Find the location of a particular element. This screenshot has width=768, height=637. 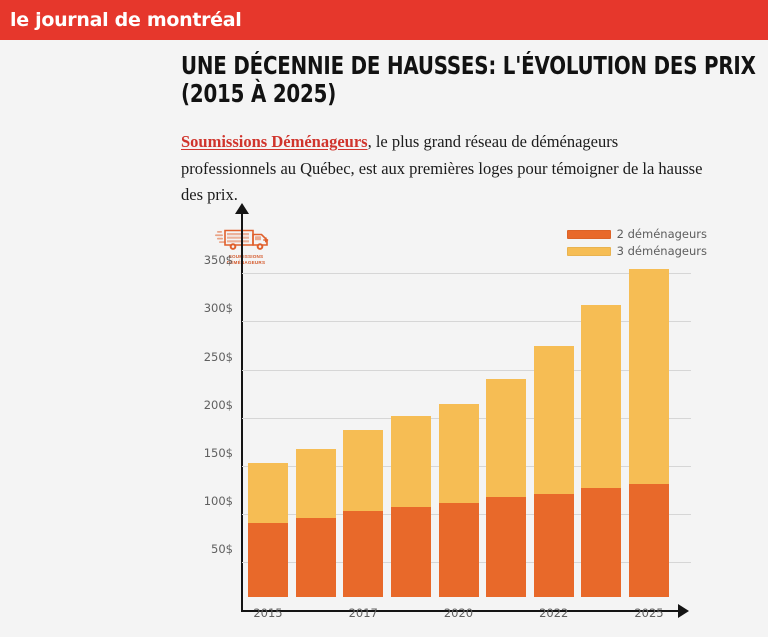

x-axis-tick-label: 2017 is located at coordinates (363, 613).